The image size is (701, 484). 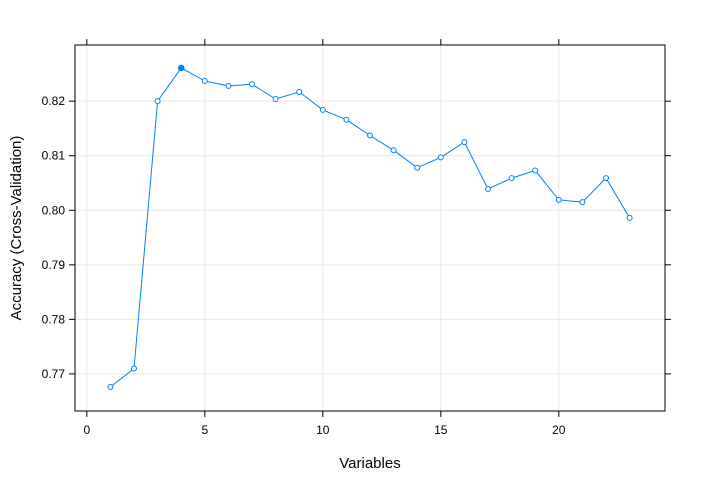 I want to click on y-tick-label: 0.80, so click(x=54, y=210).